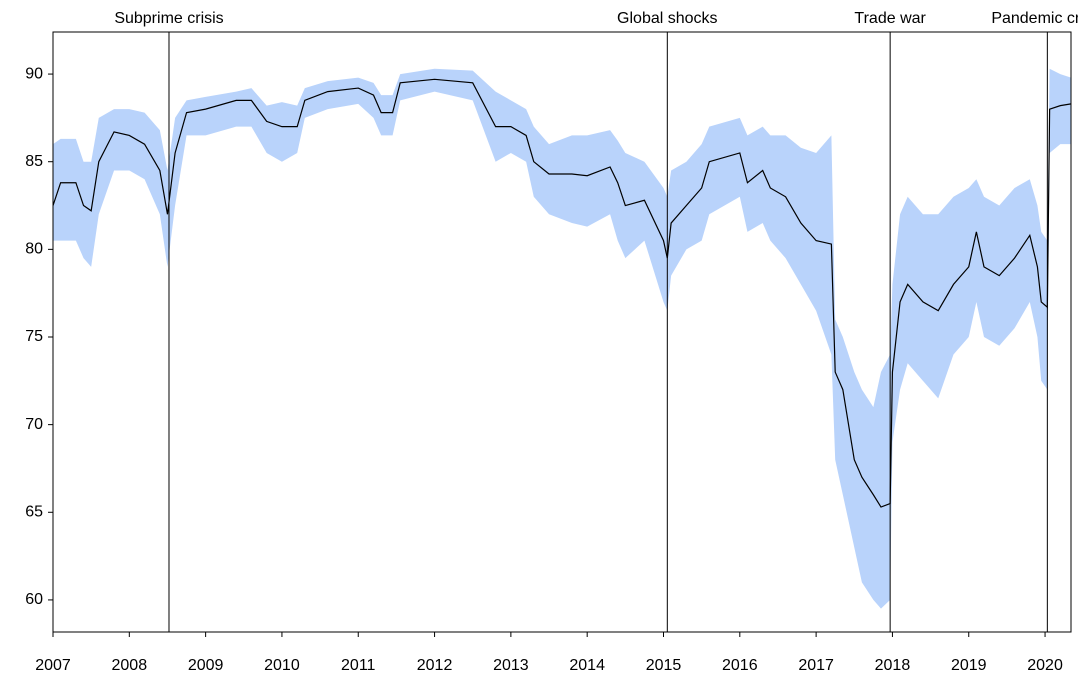 This screenshot has height=684, width=1078. Describe the element at coordinates (969, 665) in the screenshot. I see `x-tick-label: 2019` at that location.